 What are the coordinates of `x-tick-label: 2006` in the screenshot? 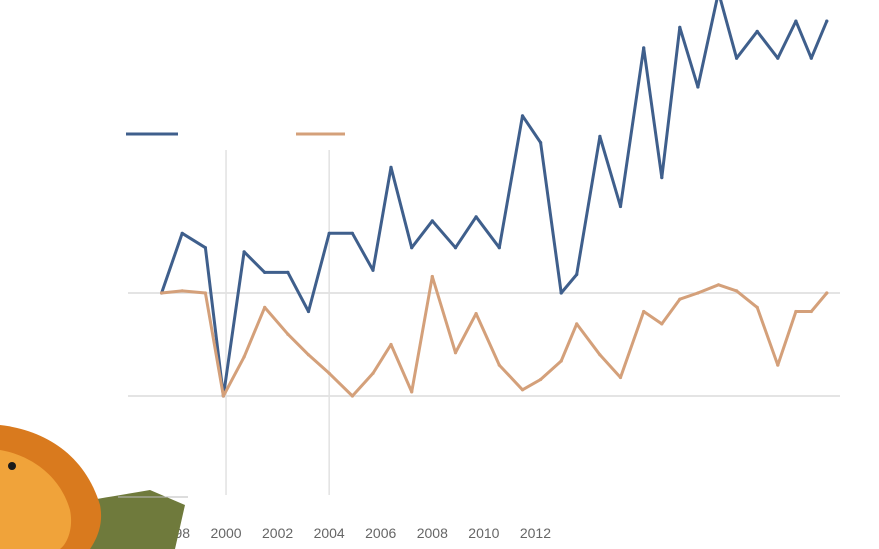 It's located at (380, 533).